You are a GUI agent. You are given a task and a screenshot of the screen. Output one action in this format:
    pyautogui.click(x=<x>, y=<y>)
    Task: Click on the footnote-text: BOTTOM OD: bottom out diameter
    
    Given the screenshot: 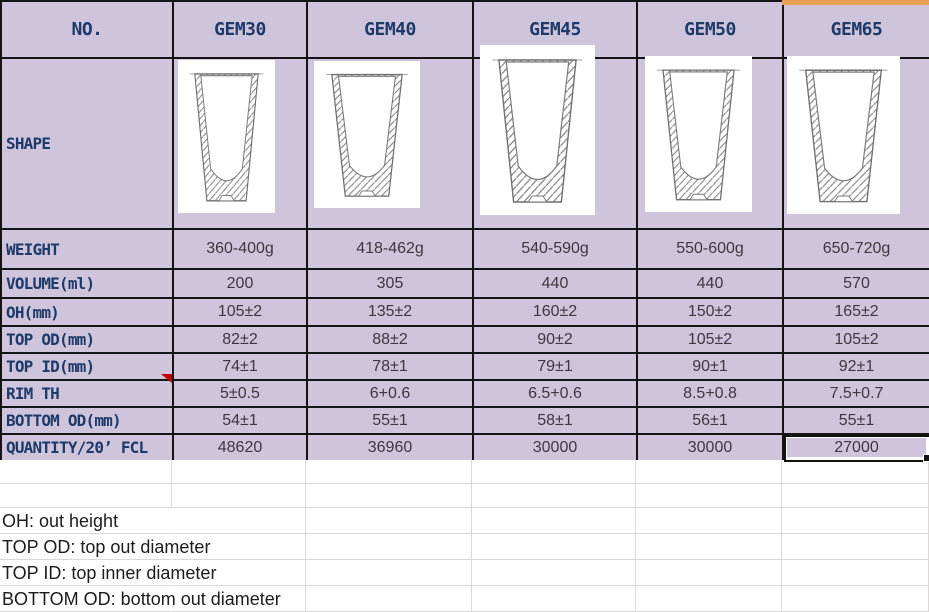 What is the action you would take?
    pyautogui.click(x=143, y=598)
    